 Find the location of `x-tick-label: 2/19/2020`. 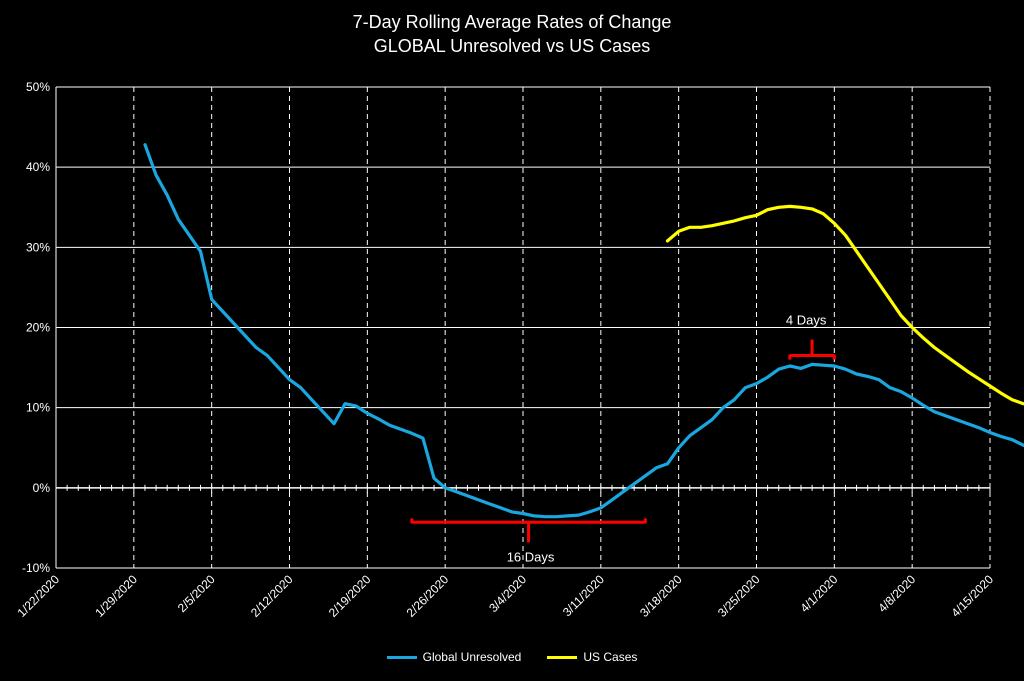

x-tick-label: 2/19/2020 is located at coordinates (350, 596).